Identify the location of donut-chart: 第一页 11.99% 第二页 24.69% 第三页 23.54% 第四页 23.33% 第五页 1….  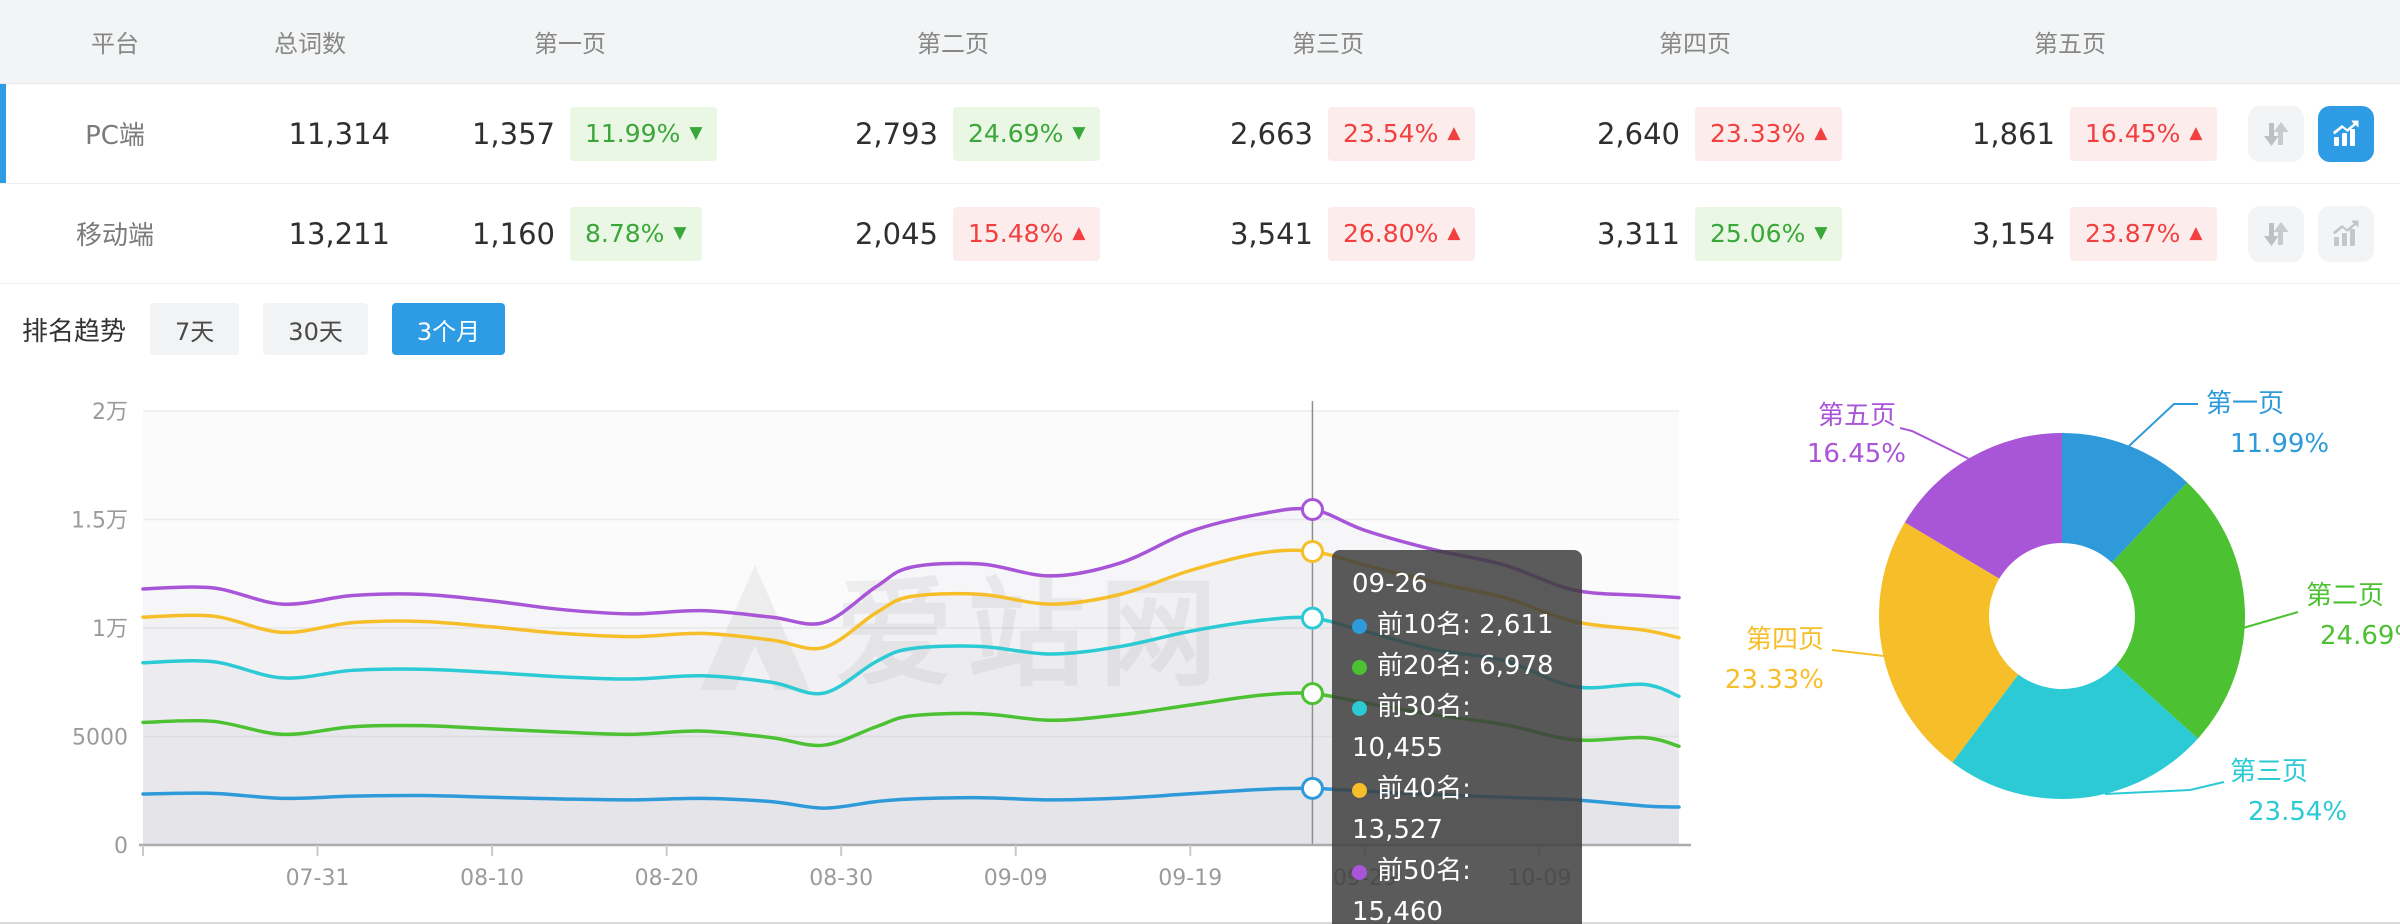
(2062, 608).